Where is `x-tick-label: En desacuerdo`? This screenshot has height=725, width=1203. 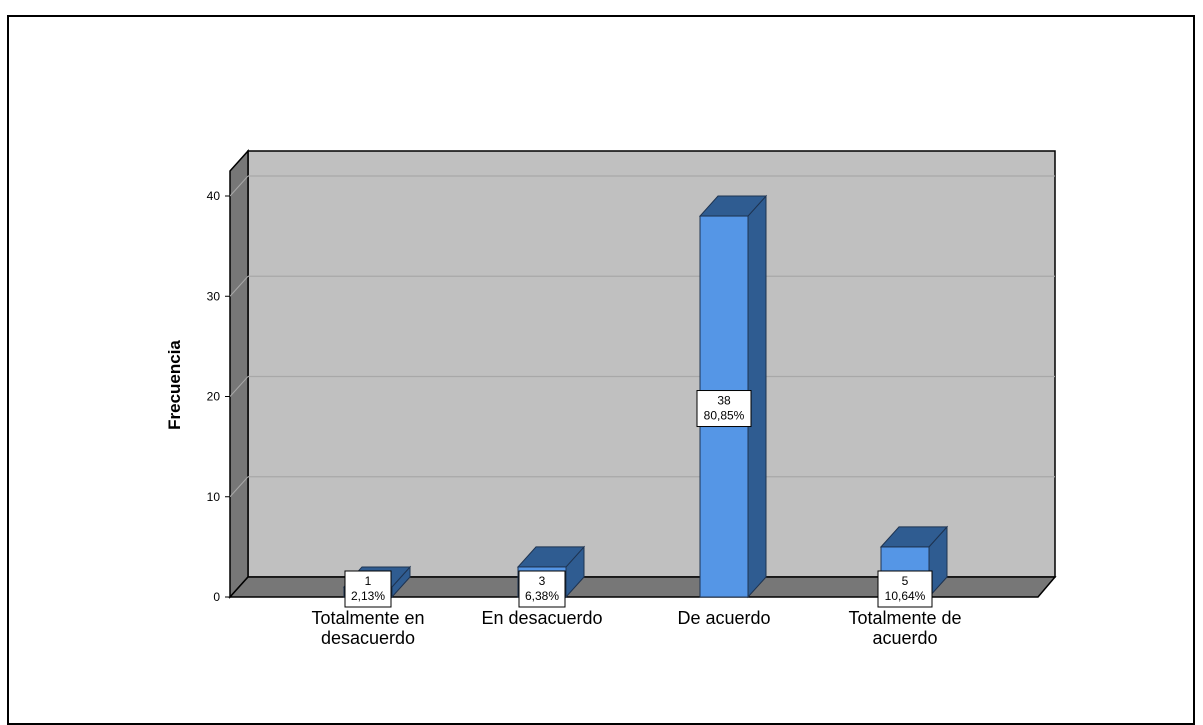
x-tick-label: En desacuerdo is located at coordinates (541, 618).